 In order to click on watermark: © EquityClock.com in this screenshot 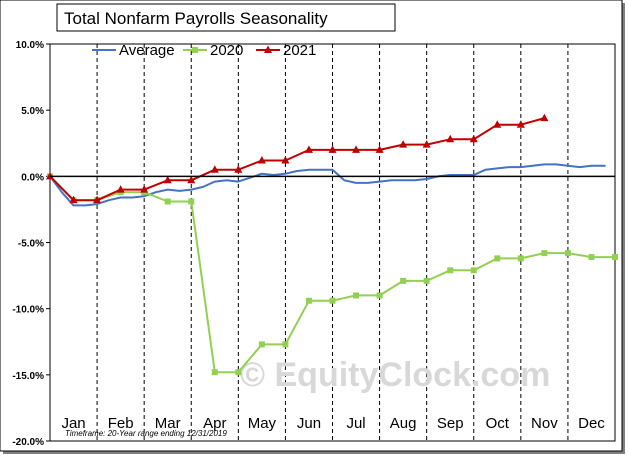, I will do `click(395, 375)`.